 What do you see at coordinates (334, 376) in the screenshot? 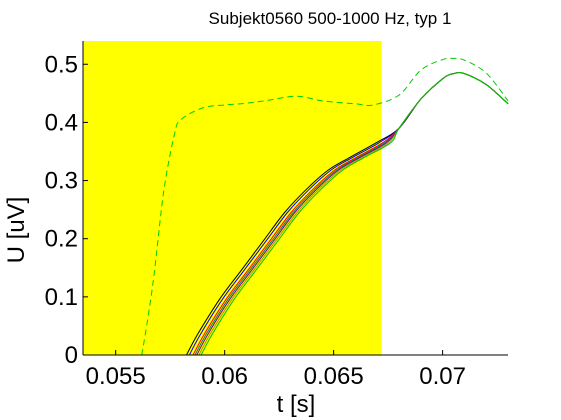
I see `x-tick-label: 0.065` at bounding box center [334, 376].